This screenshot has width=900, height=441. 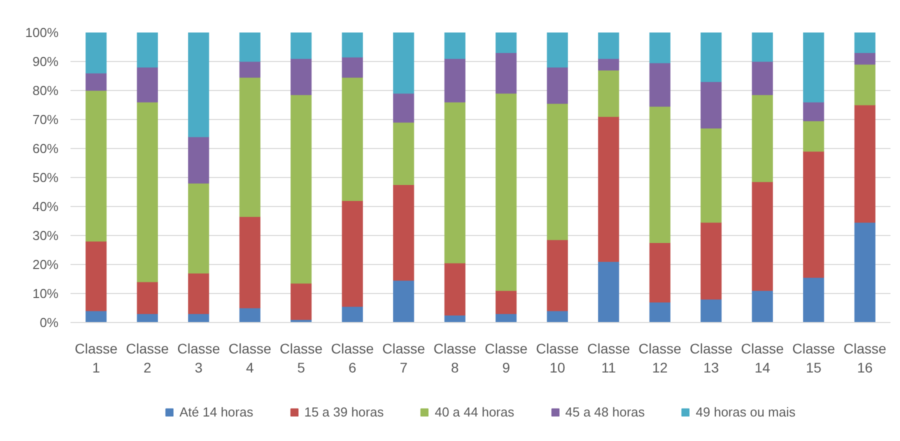 I want to click on y-tick-label: 60%, so click(x=45, y=148).